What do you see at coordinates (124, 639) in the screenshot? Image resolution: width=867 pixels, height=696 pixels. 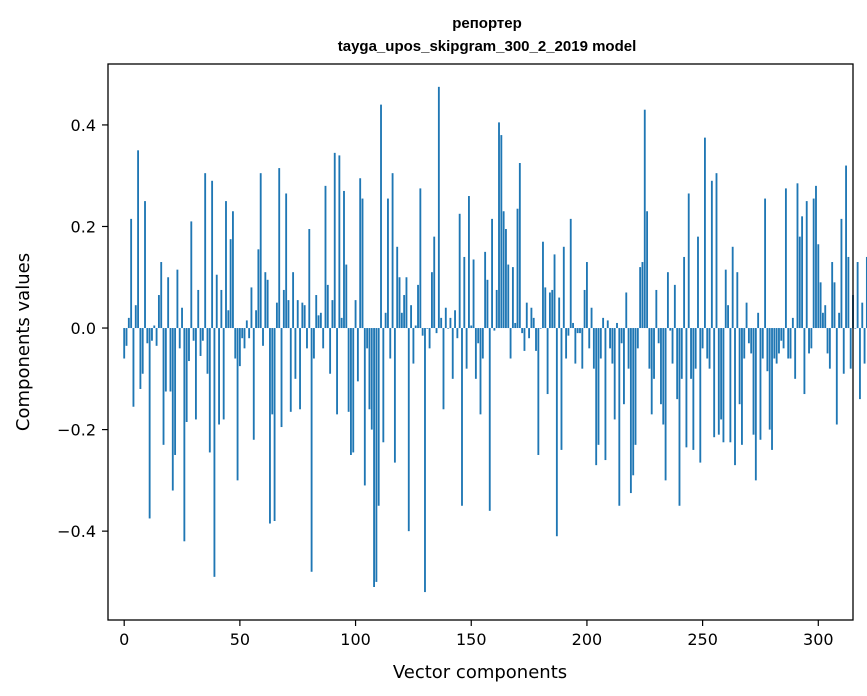 I see `x-tick-label: 0` at bounding box center [124, 639].